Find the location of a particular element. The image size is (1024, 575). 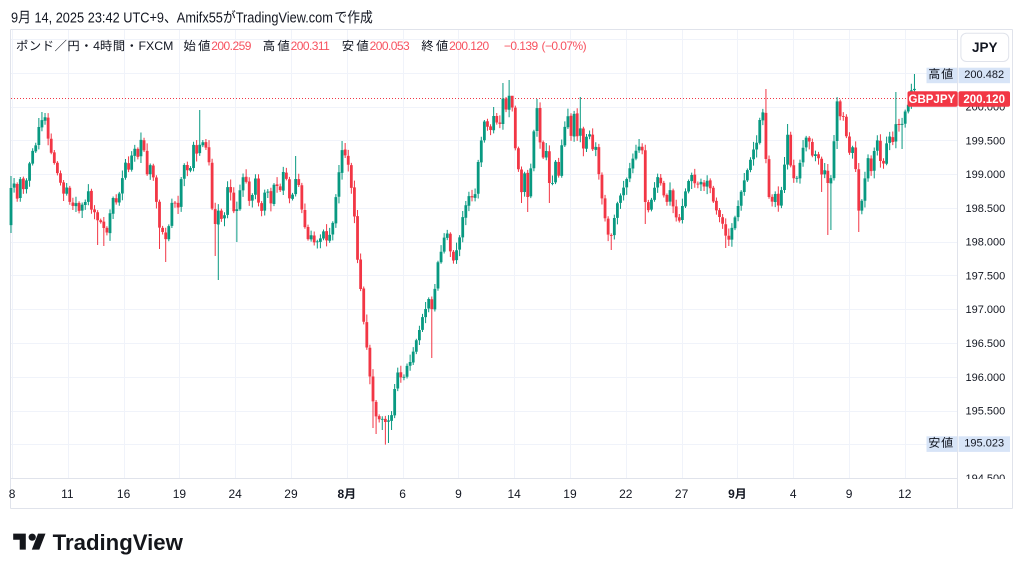

svg-text: TradingView is located at coordinates (118, 542).